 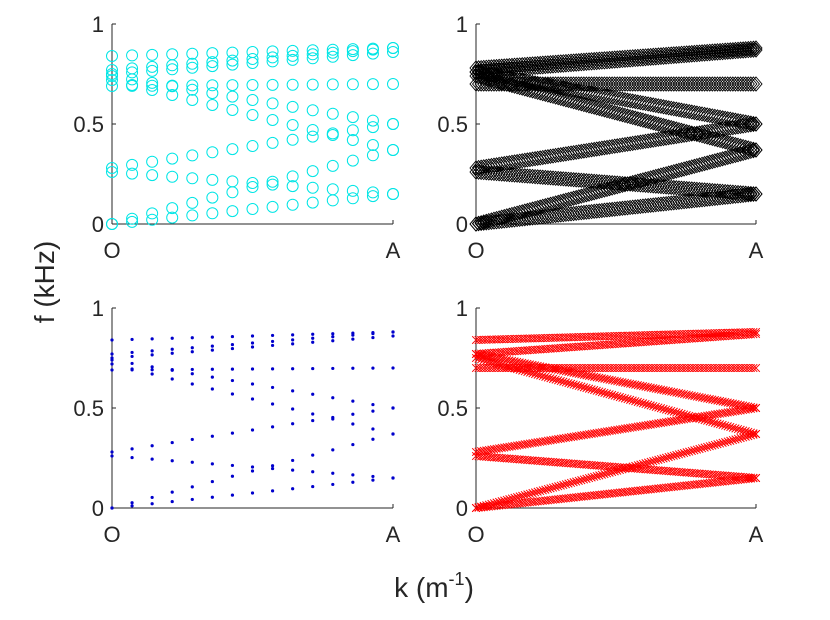 What do you see at coordinates (756, 250) in the screenshot?
I see `x-tick-label: A` at bounding box center [756, 250].